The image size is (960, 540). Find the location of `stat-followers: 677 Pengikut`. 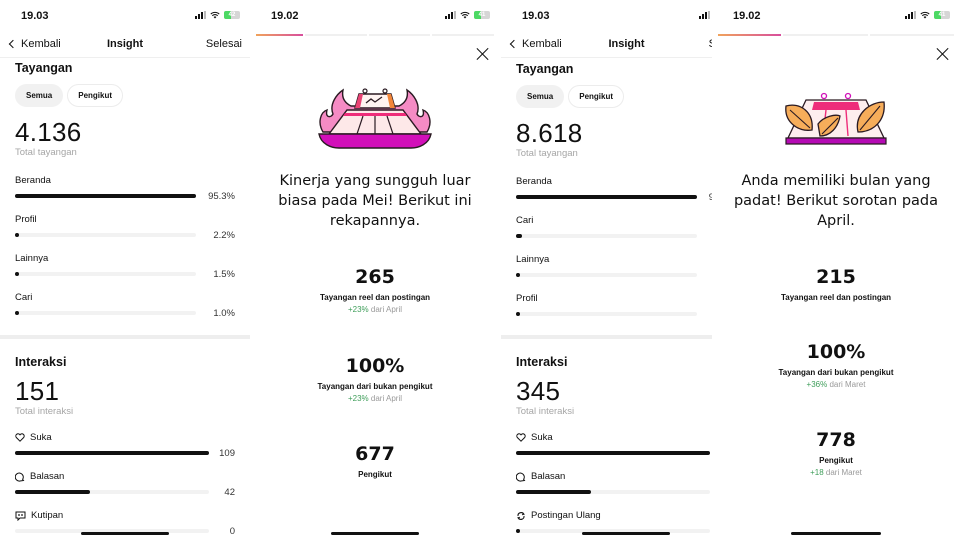

stat-followers: 677 Pengikut is located at coordinates (375, 461).